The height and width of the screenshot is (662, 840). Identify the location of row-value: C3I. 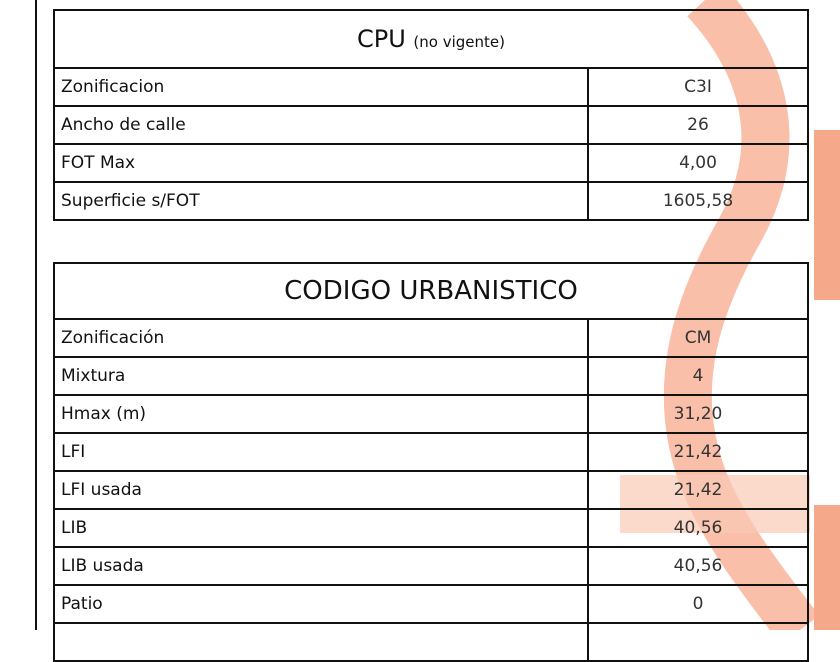
(698, 87).